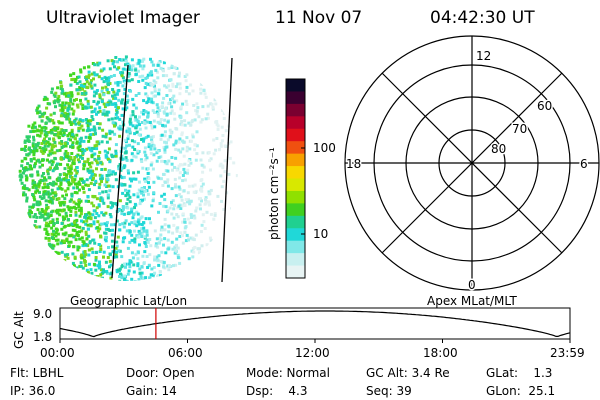 The height and width of the screenshot is (400, 600). What do you see at coordinates (389, 391) in the screenshot?
I see `seq-status: Seq: 39` at bounding box center [389, 391].